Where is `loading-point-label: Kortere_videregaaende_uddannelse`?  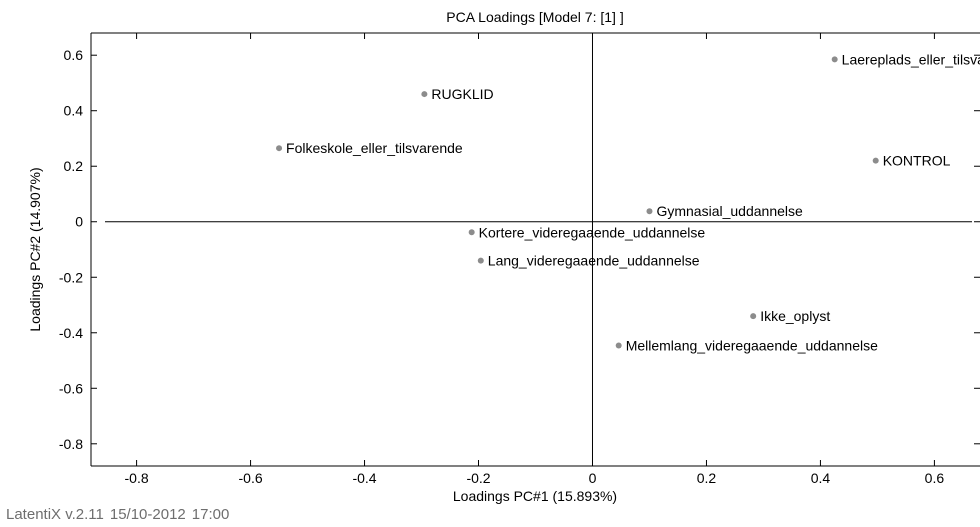
loading-point-label: Kortere_videregaaende_uddannelse is located at coordinates (592, 232).